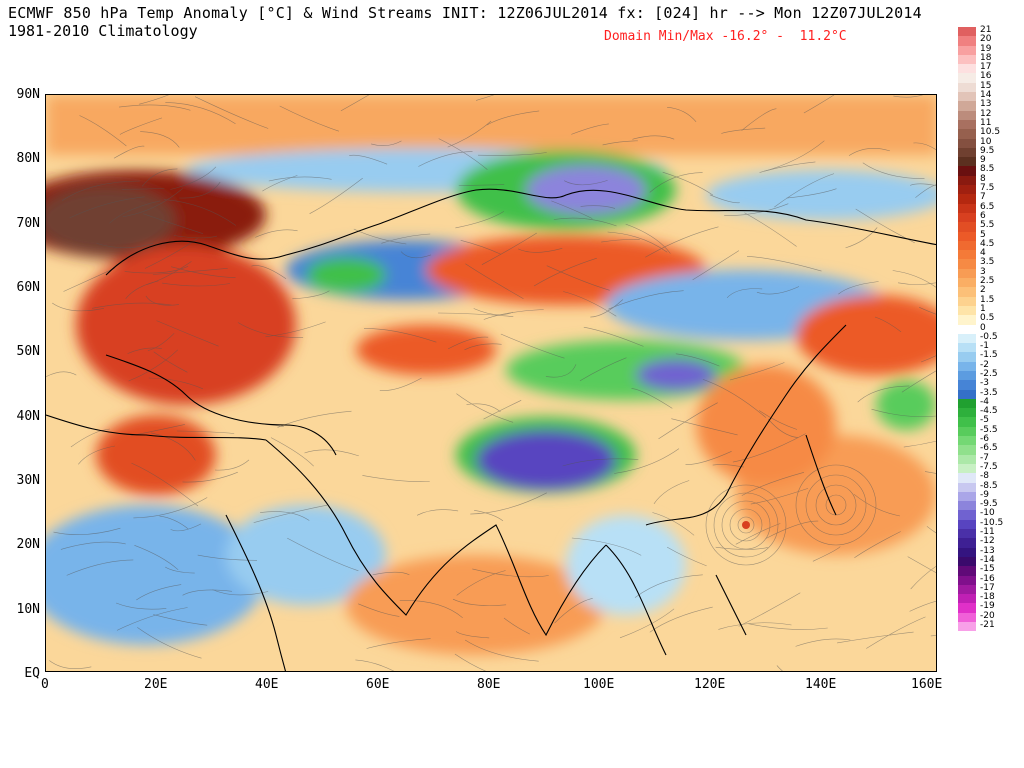 This screenshot has width=1024, height=768. What do you see at coordinates (984, 476) in the screenshot?
I see `colorbar-label: -8` at bounding box center [984, 476].